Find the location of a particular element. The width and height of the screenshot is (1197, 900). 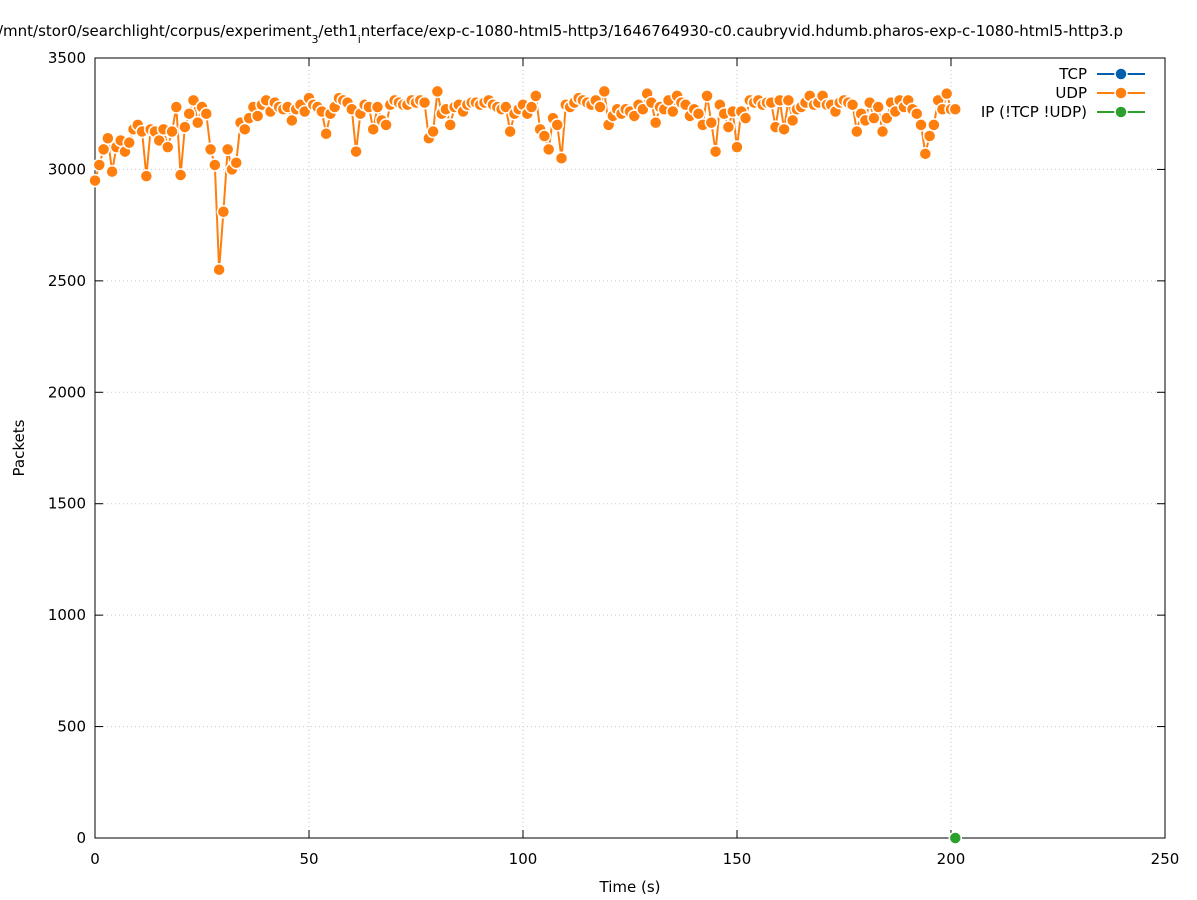

x-axis-label: Time (s) is located at coordinates (630, 887).